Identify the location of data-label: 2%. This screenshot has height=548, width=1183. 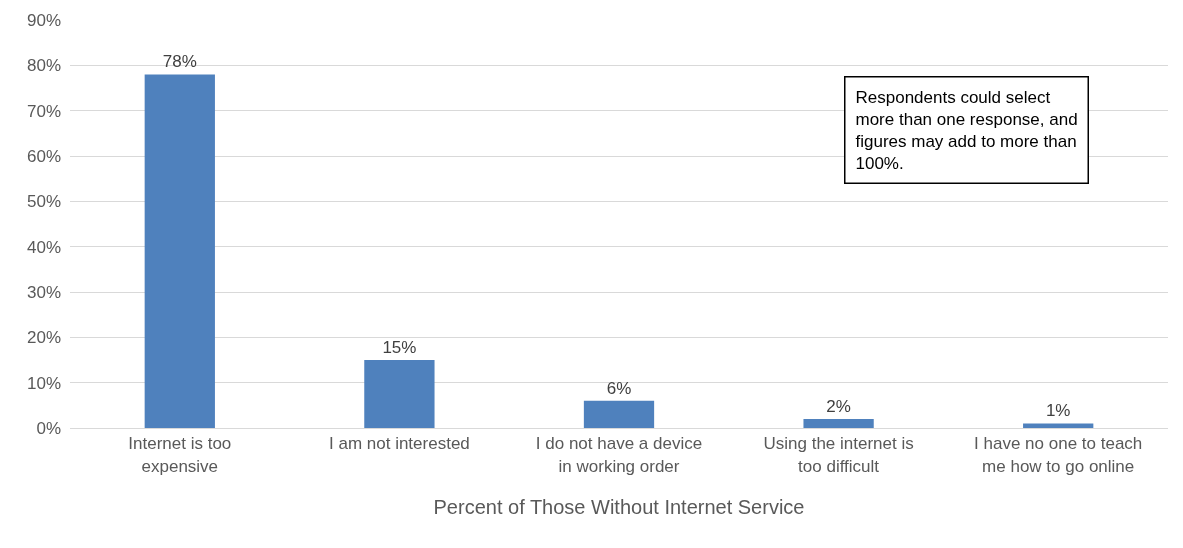
(838, 406).